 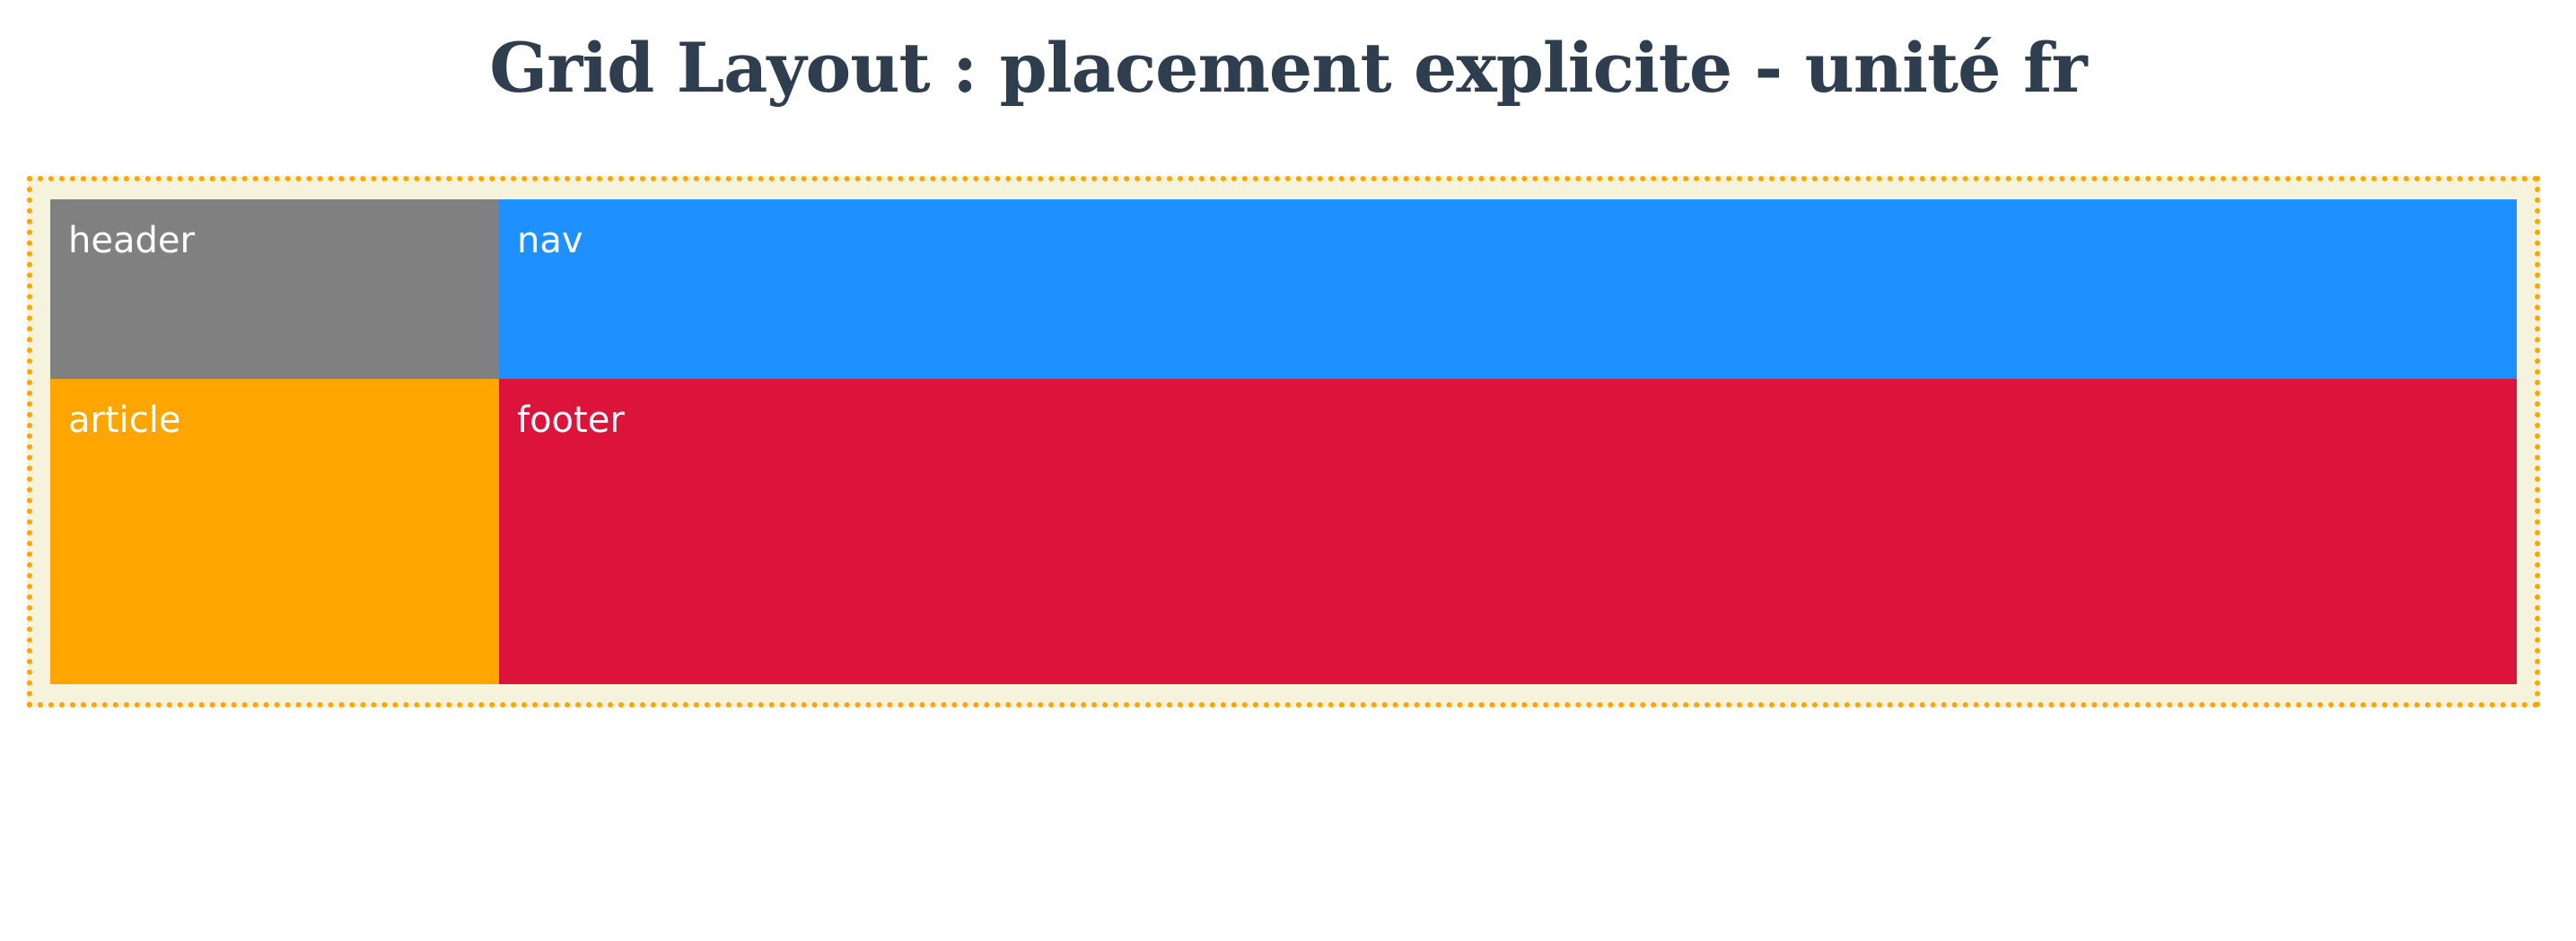 What do you see at coordinates (274, 289) in the screenshot?
I see `grid-item-header: header` at bounding box center [274, 289].